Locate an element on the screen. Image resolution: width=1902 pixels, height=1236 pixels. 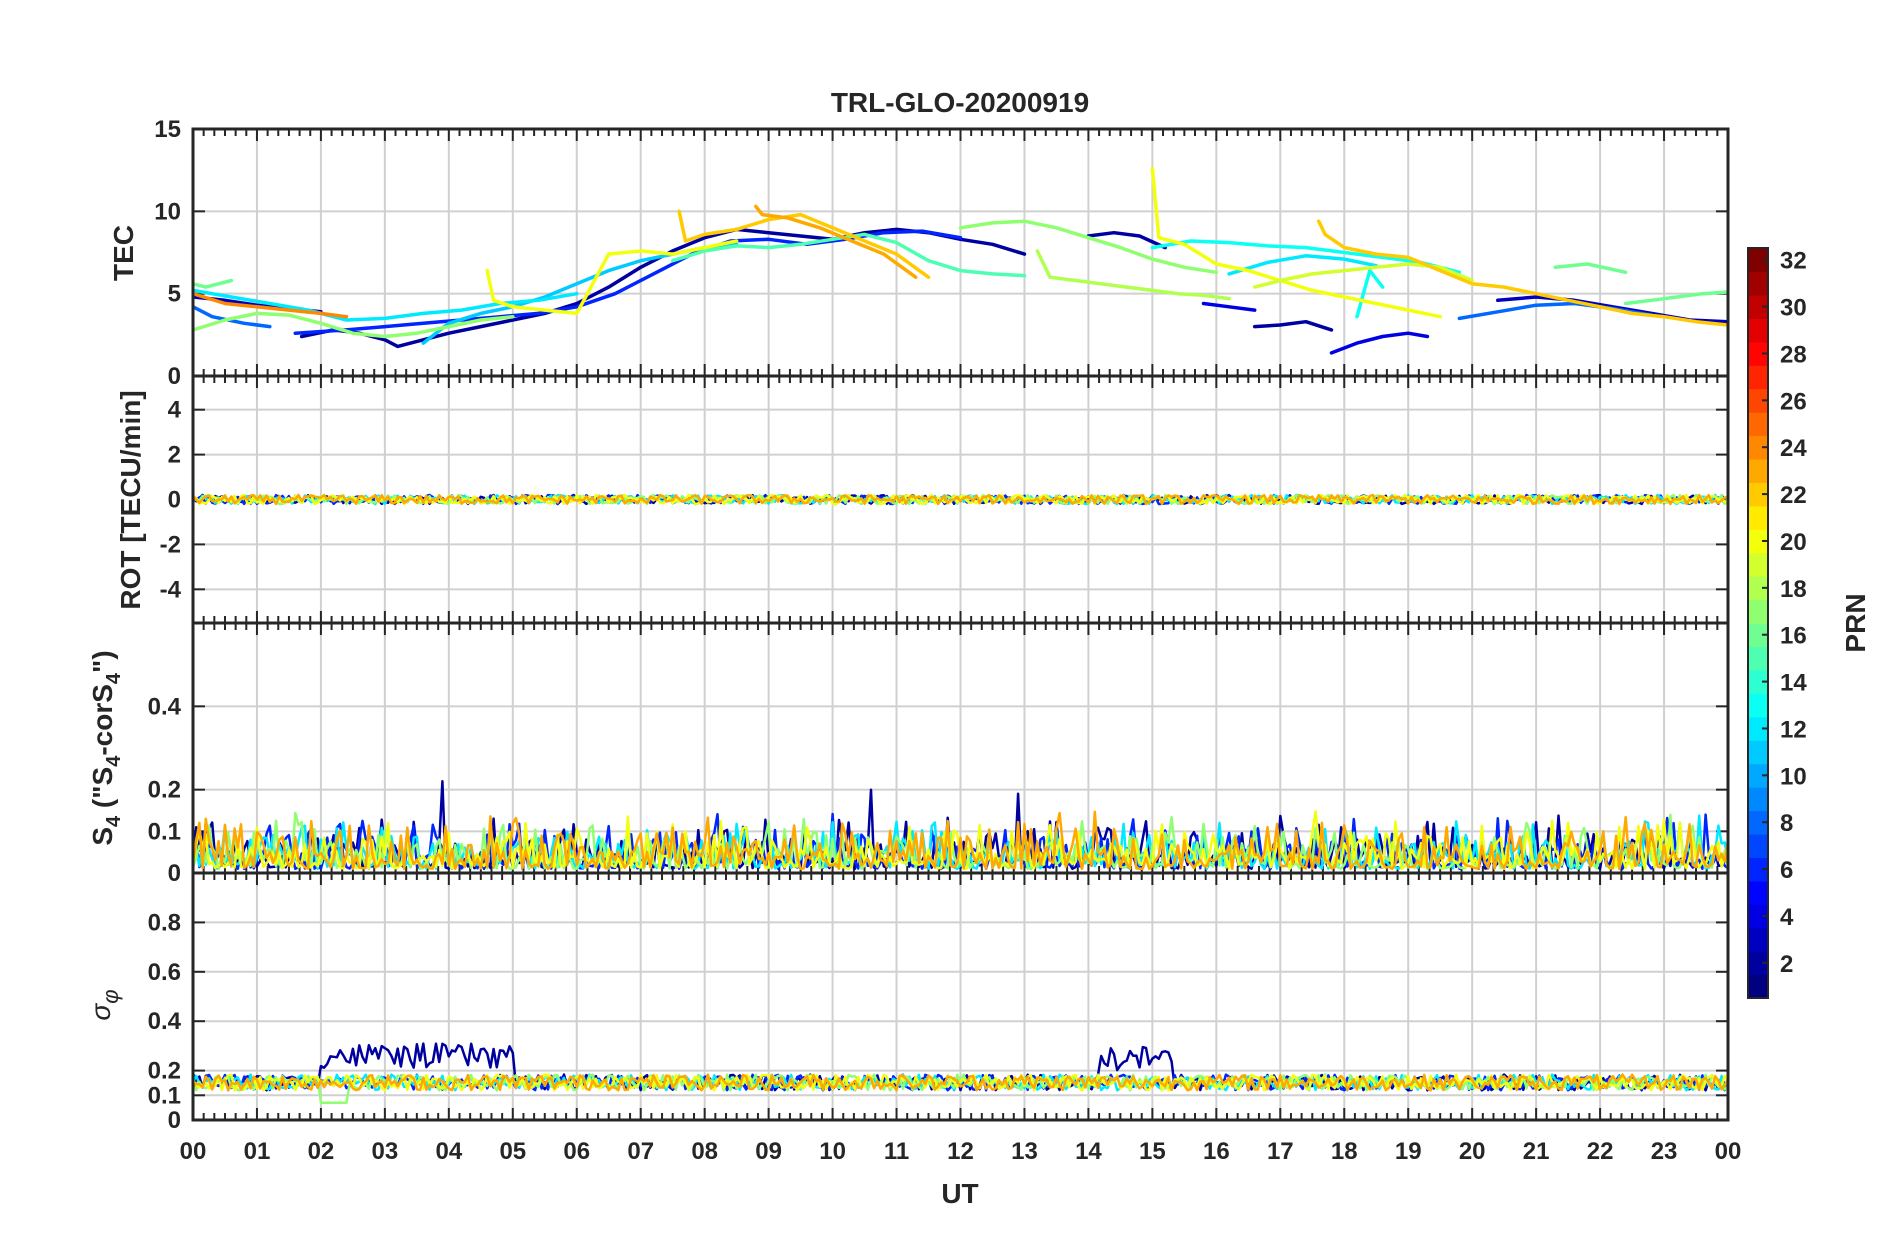
sigma-ytick-label: 0.6 is located at coordinates (164, 972).